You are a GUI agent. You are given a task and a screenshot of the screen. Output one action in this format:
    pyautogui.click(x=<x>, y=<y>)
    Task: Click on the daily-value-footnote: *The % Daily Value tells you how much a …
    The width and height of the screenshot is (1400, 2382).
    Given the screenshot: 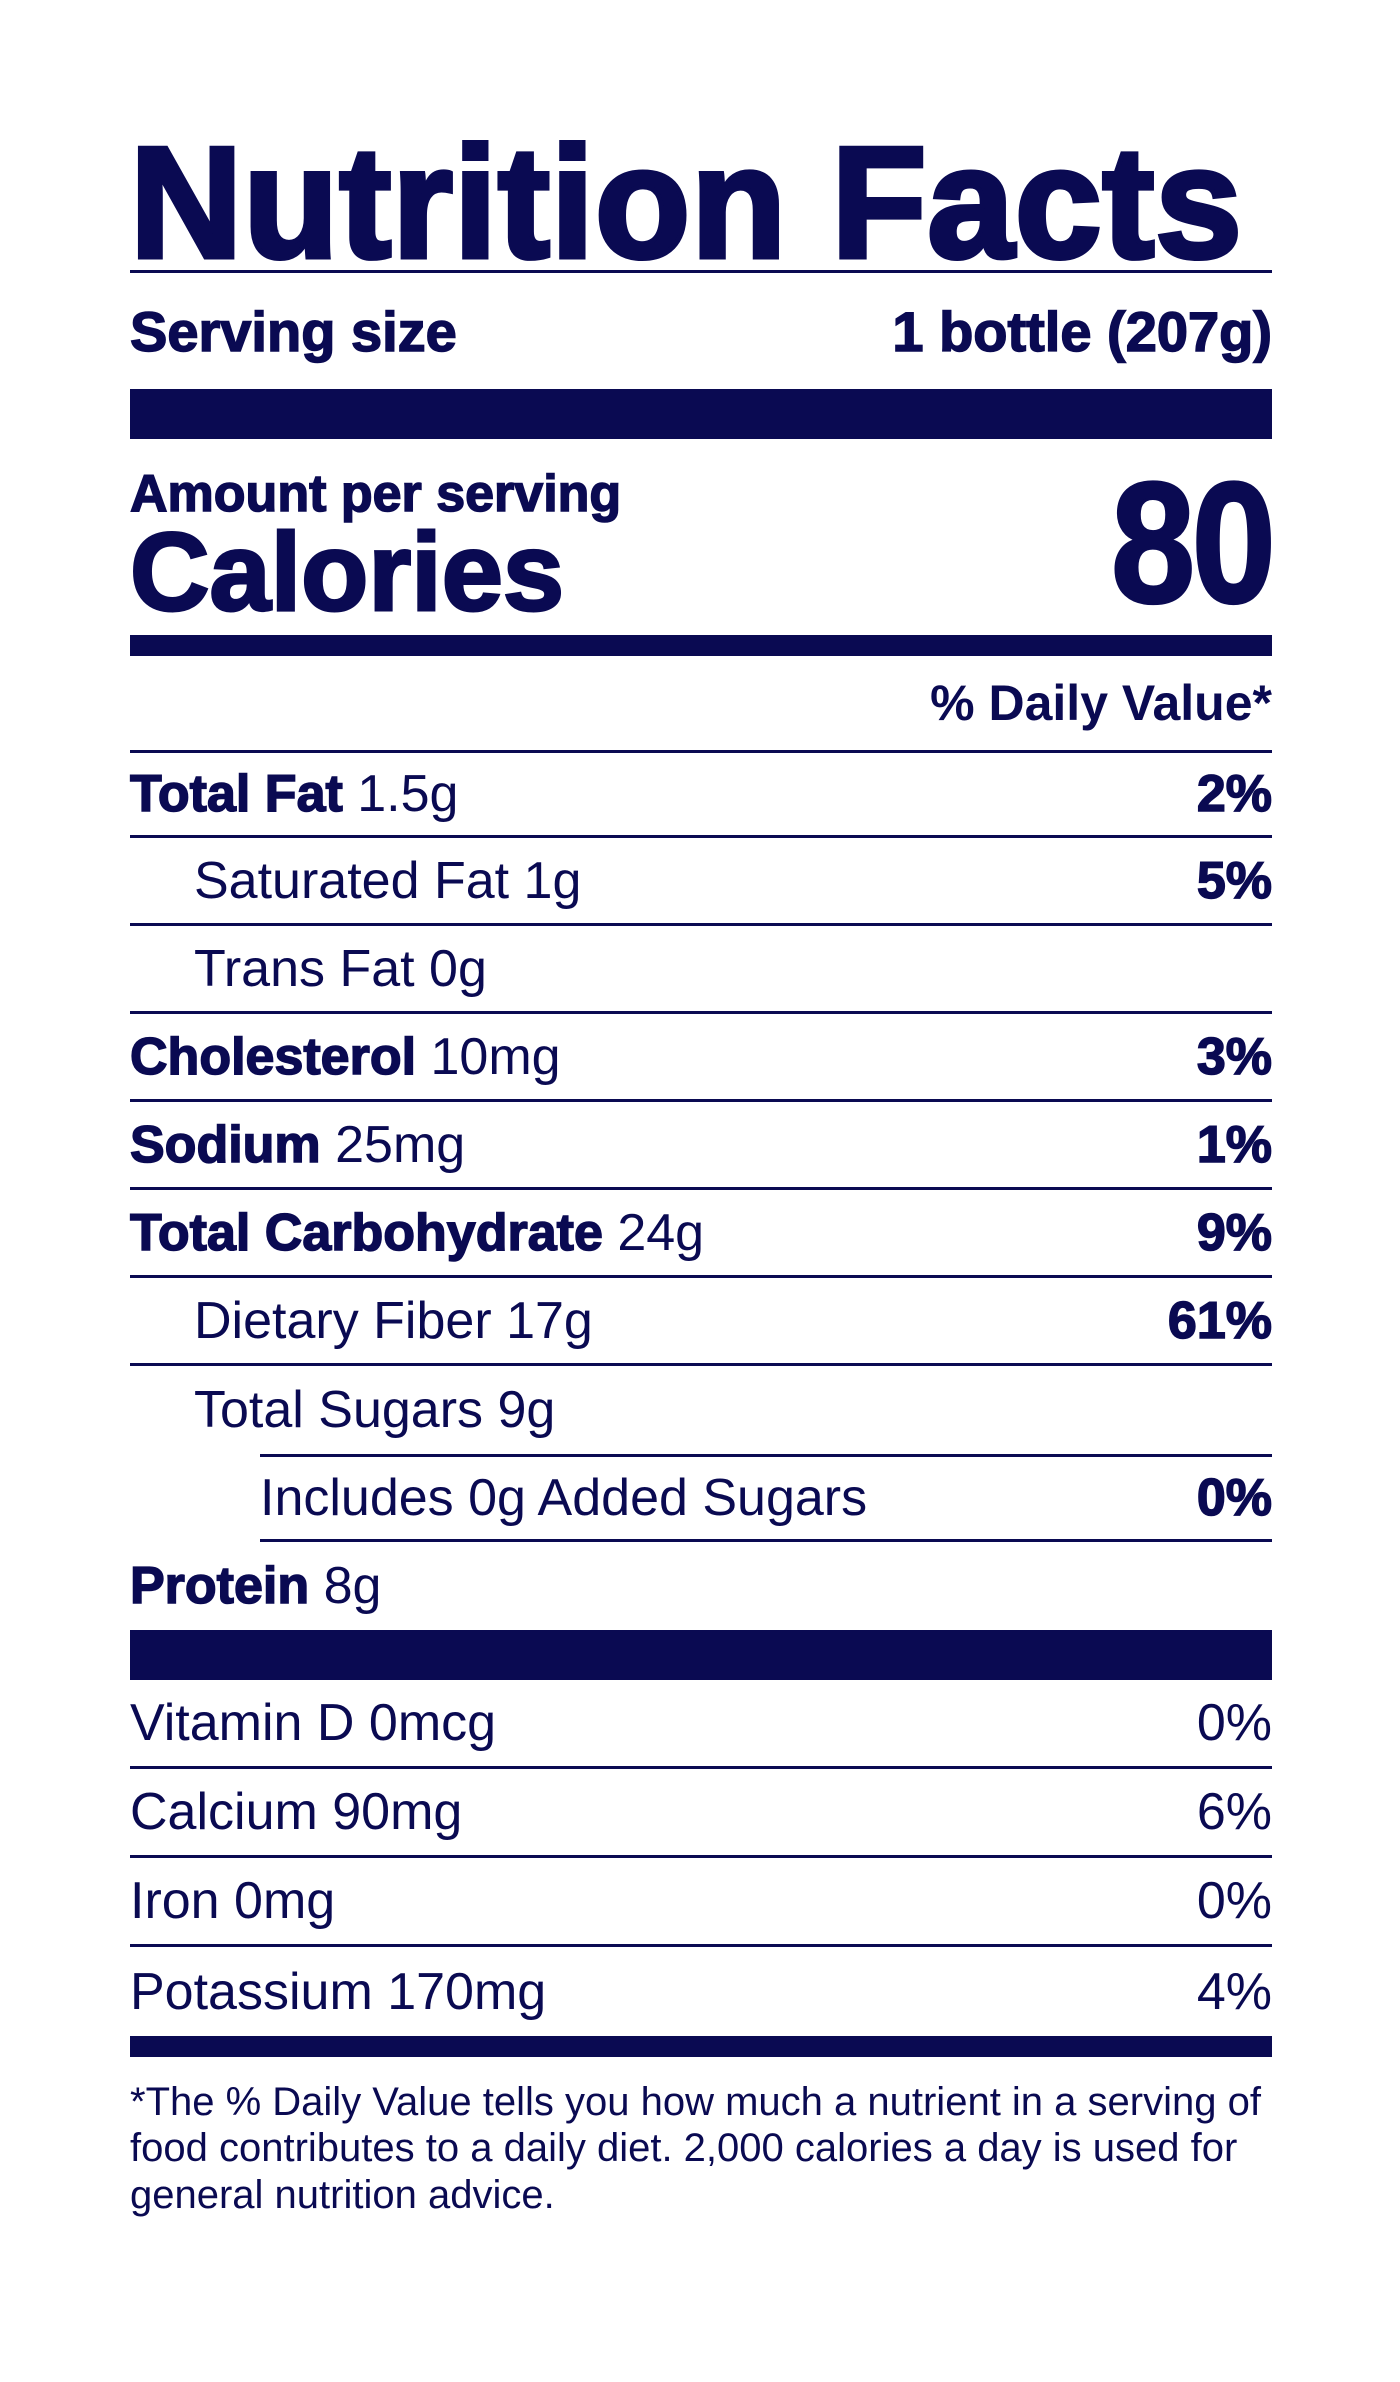 What is the action you would take?
    pyautogui.click(x=695, y=2148)
    